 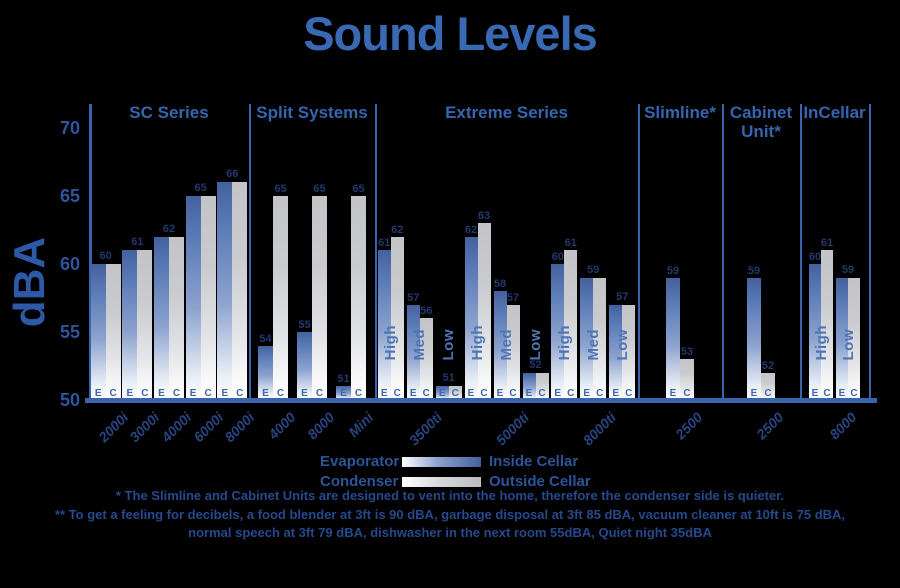 What do you see at coordinates (540, 481) in the screenshot?
I see `legend-location-label: Outside Cellar` at bounding box center [540, 481].